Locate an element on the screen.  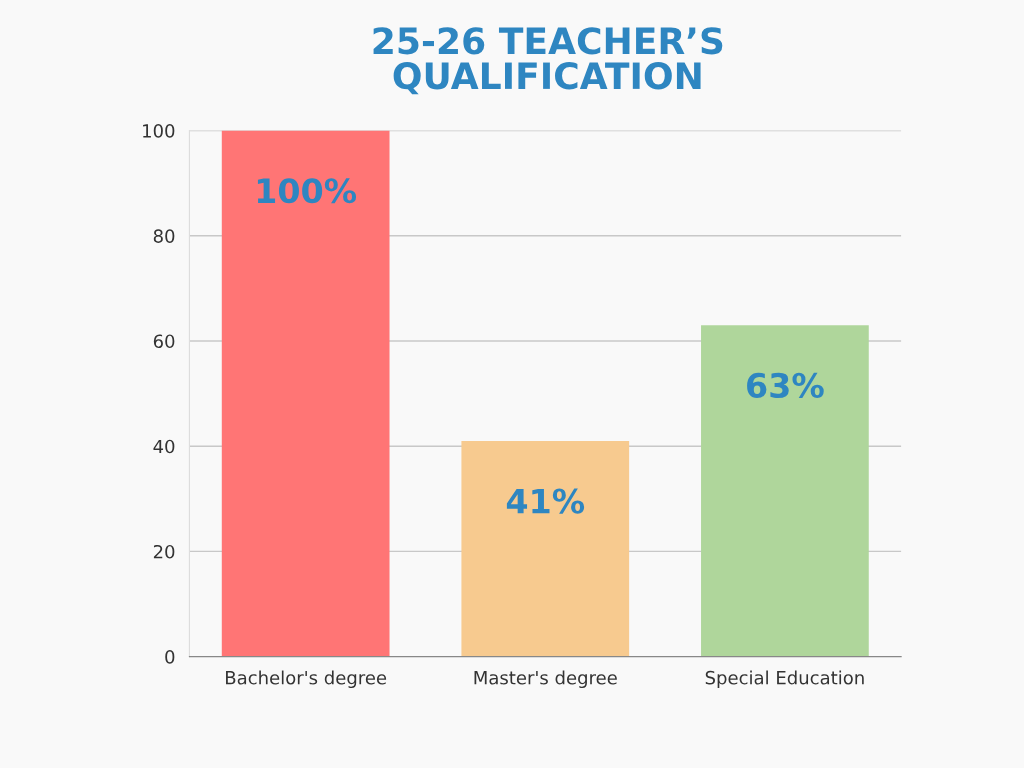
x-tick-label: Special Education is located at coordinates (784, 679).